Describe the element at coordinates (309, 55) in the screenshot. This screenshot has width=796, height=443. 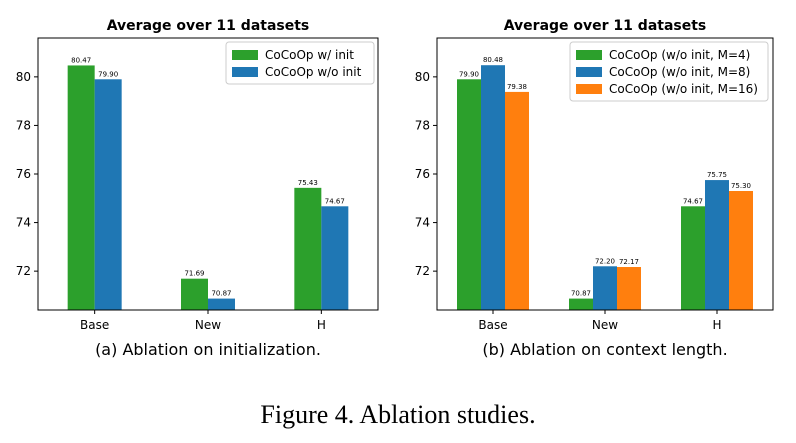
I see `legend-label: CoCoOp w/ init` at that location.